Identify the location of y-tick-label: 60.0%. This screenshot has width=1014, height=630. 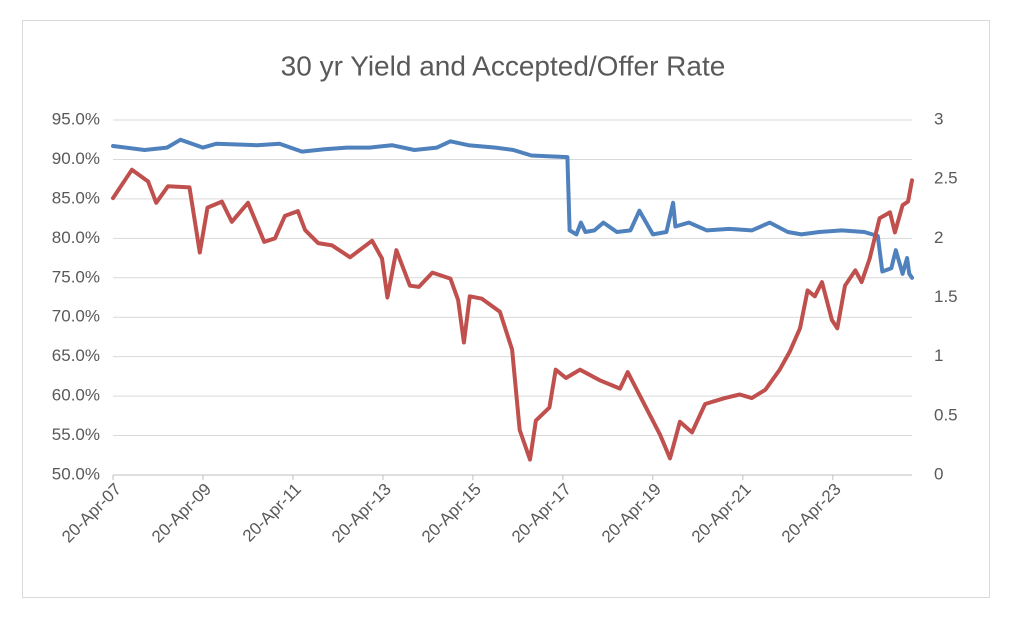
(76, 395).